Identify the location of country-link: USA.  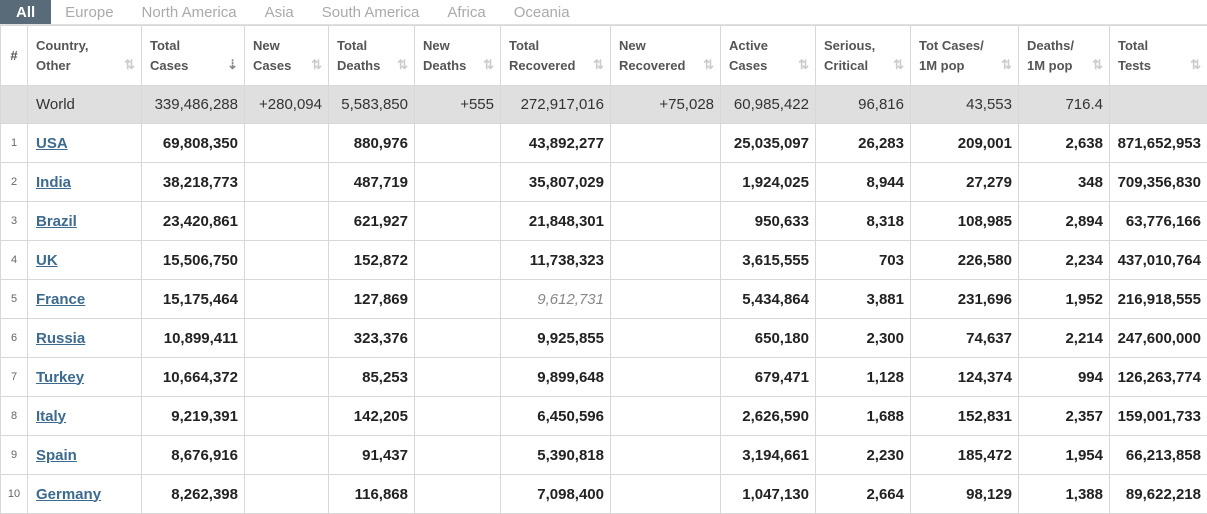
(52, 143).